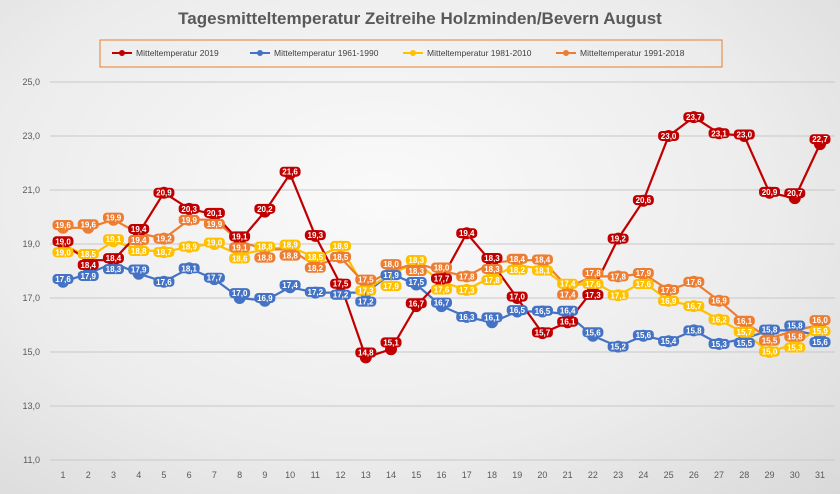 Image resolution: width=840 pixels, height=494 pixels. I want to click on data-label: 18,9, so click(341, 246).